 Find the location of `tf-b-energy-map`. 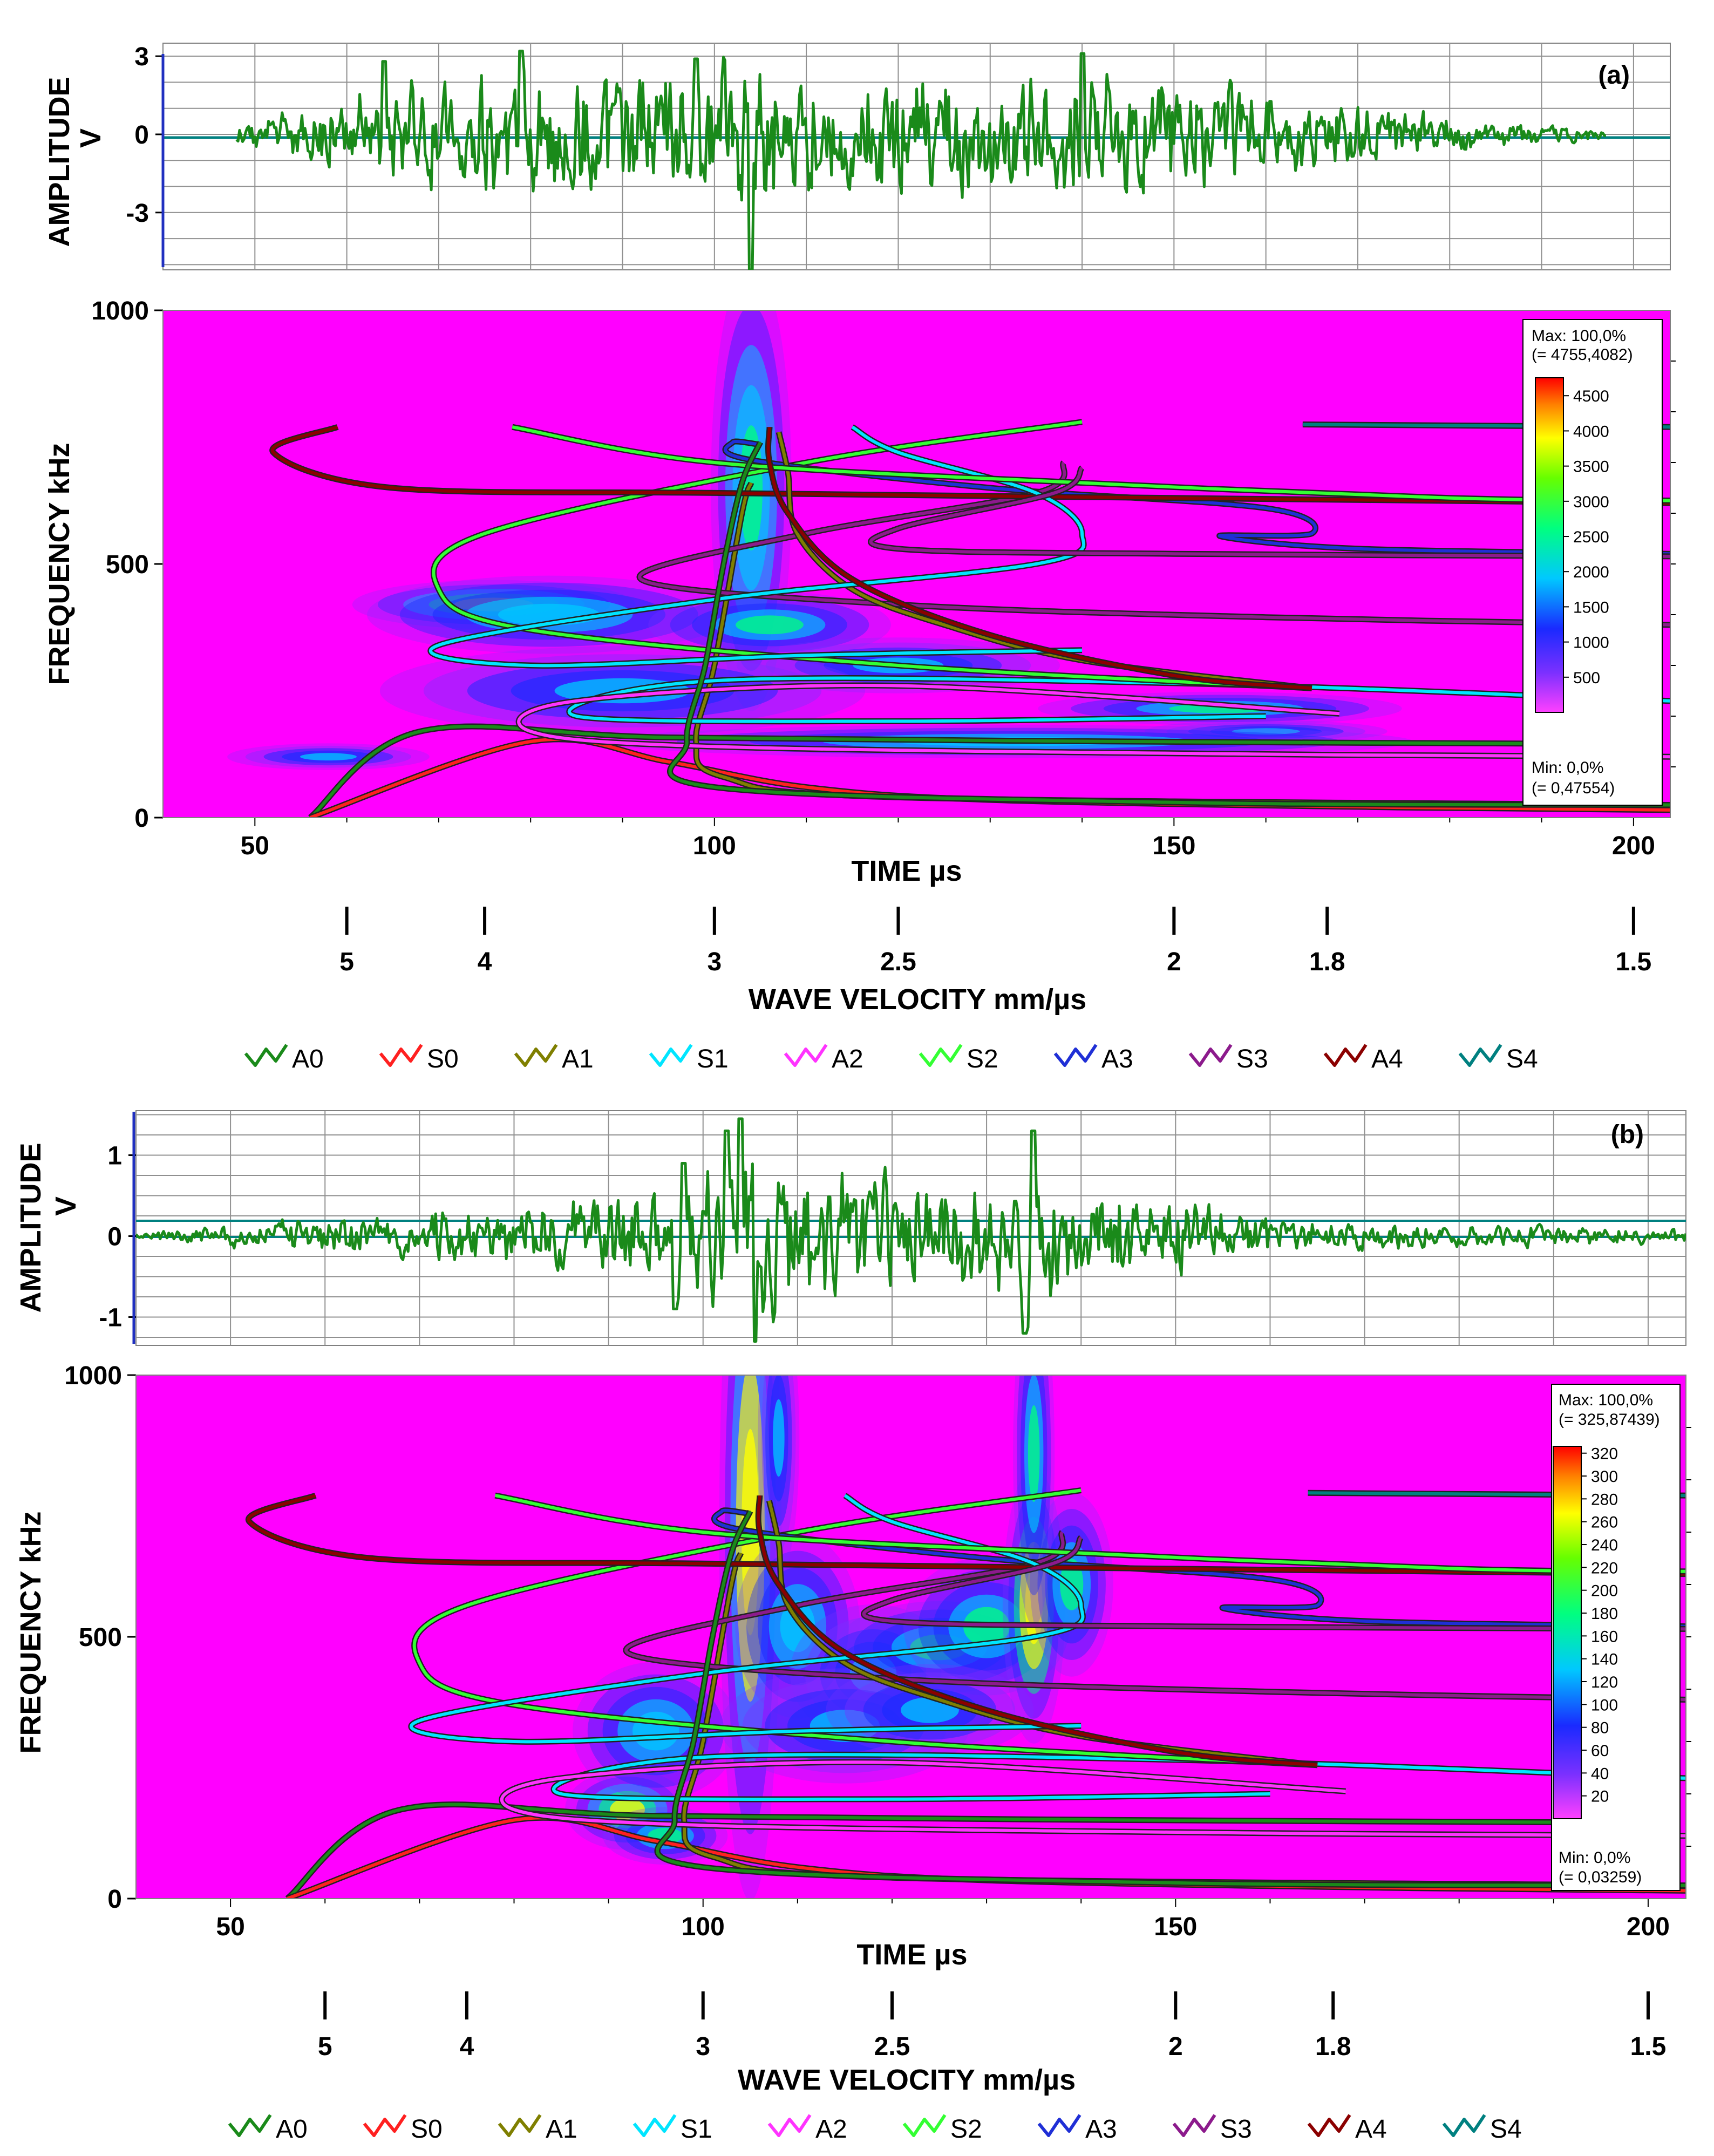

tf-b-energy-map is located at coordinates (839, 1637).